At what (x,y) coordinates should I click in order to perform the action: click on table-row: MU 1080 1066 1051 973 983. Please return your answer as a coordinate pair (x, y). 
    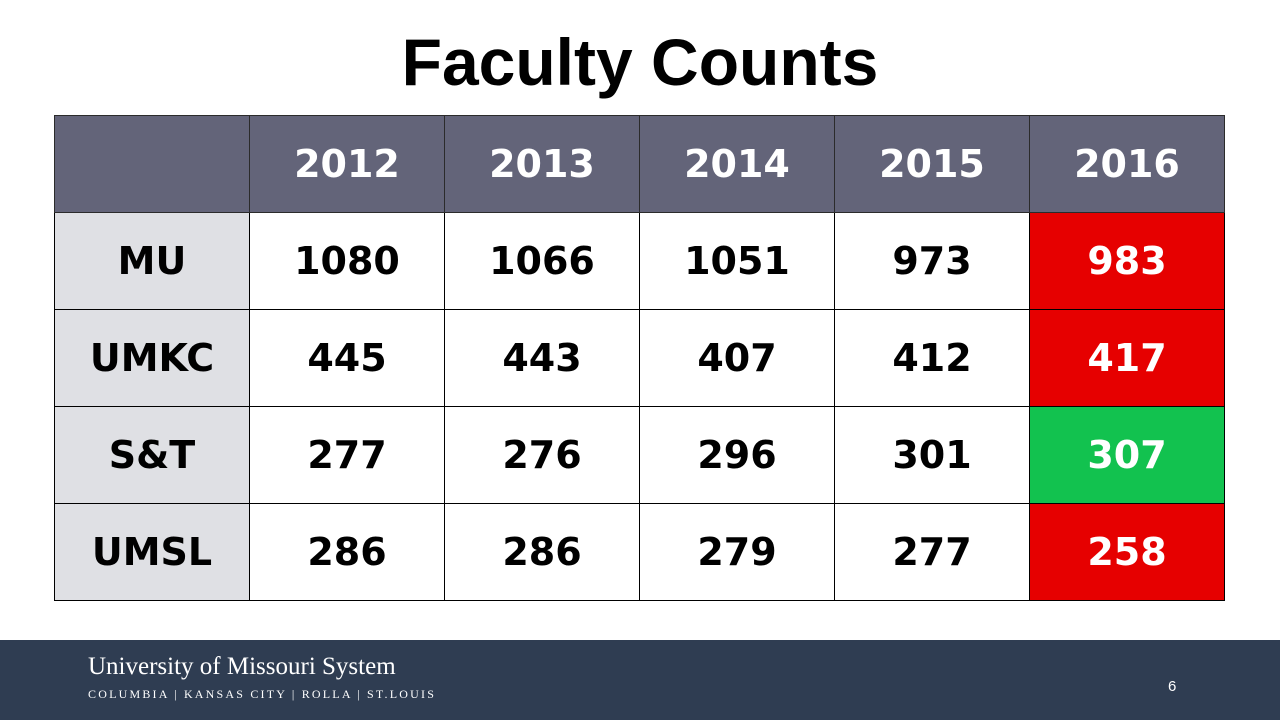
    Looking at the image, I should click on (639, 261).